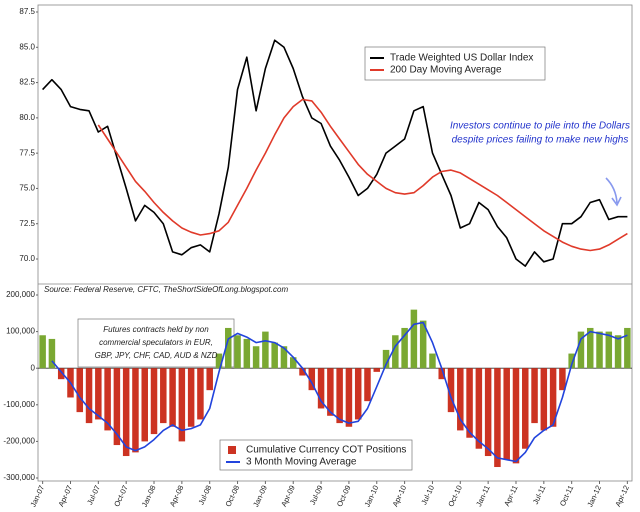  What do you see at coordinates (27, 46) in the screenshot?
I see `y-tick-label: 85.0` at bounding box center [27, 46].